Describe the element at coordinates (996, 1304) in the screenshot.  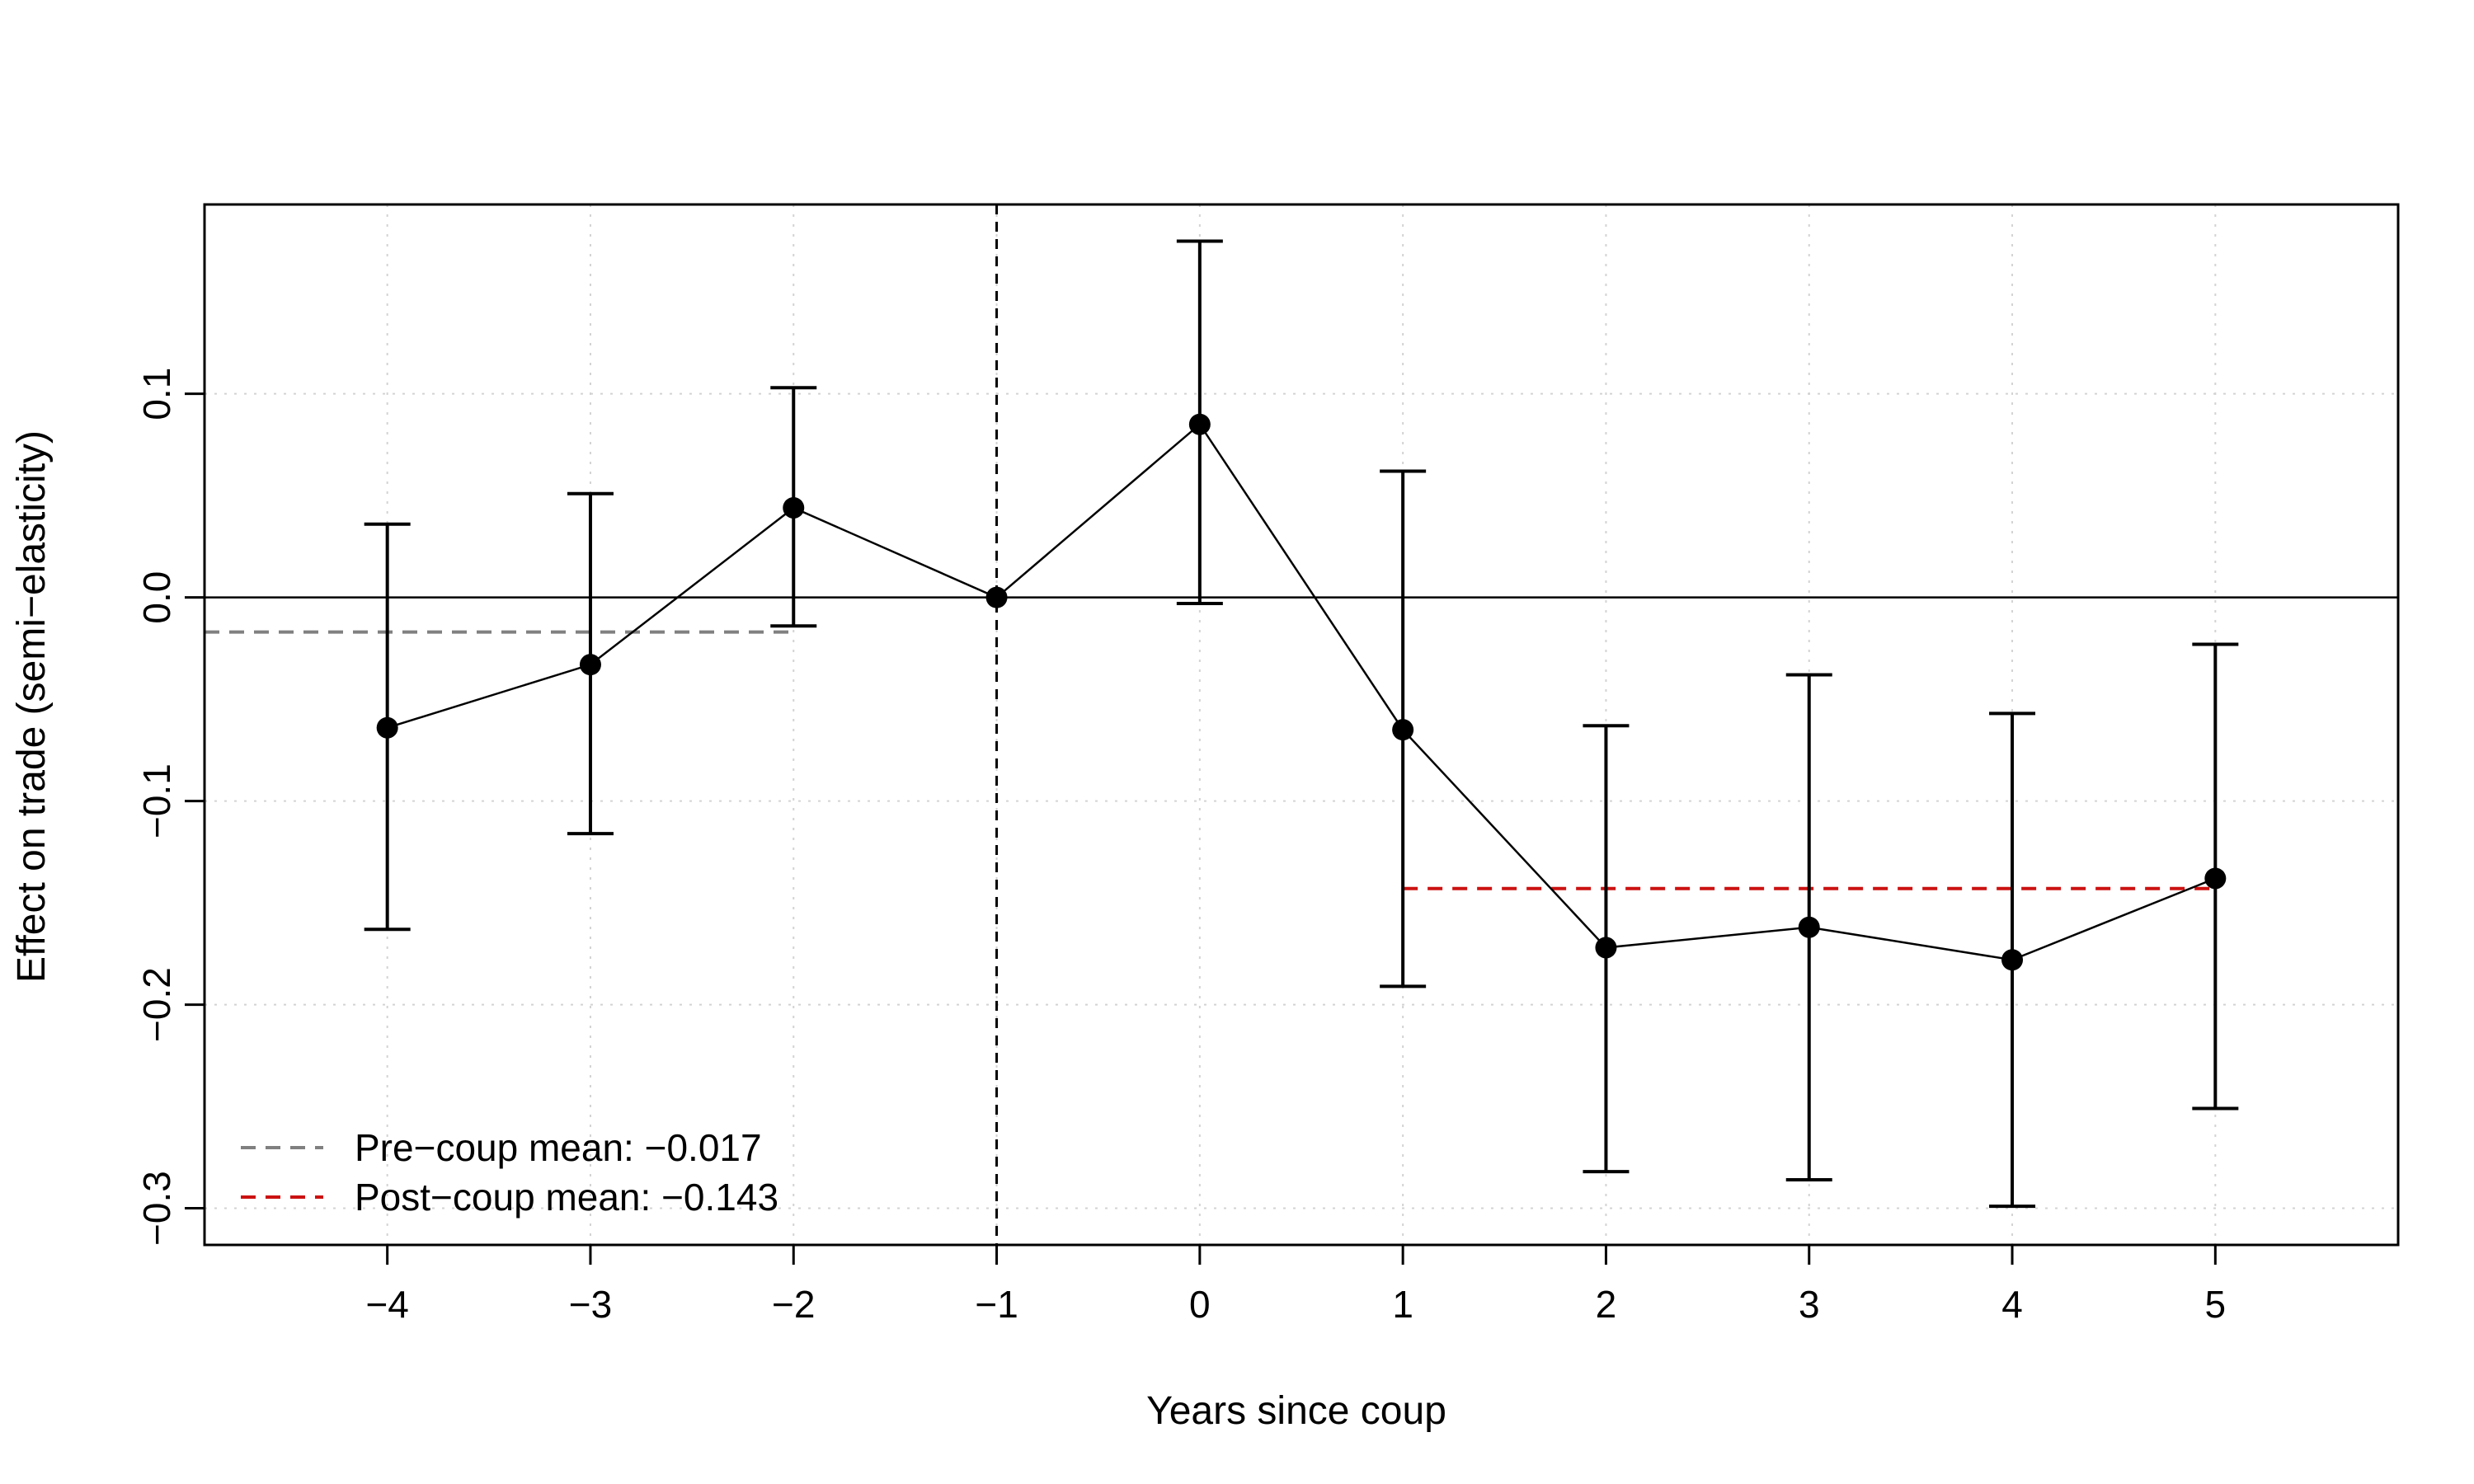
I see `x-tick-label: −1` at that location.